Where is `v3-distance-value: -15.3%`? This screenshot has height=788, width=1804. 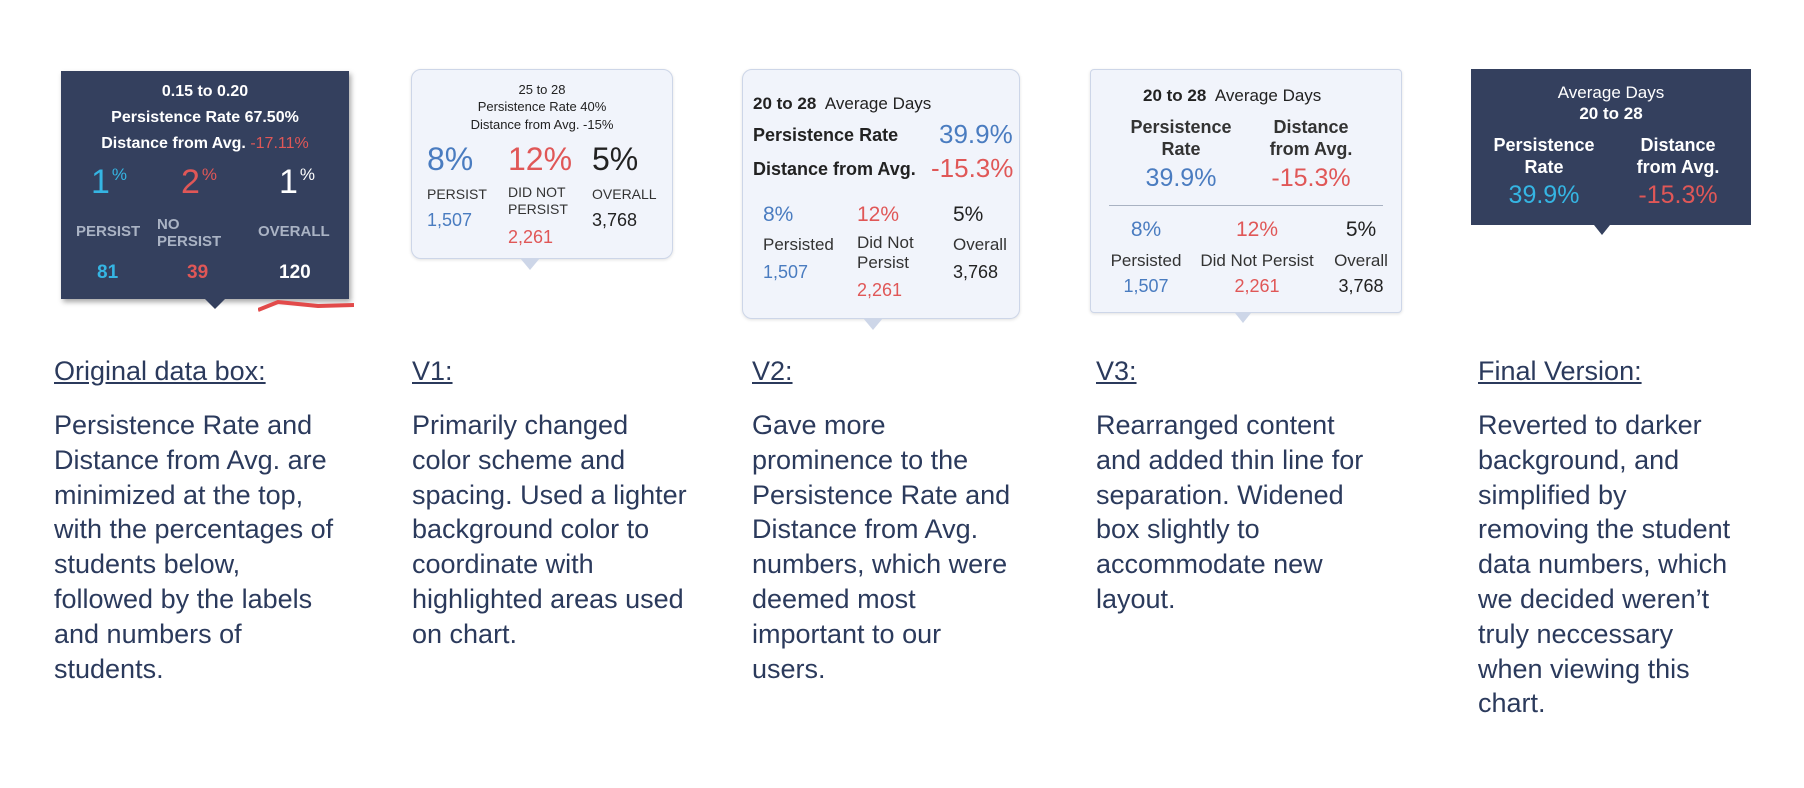 v3-distance-value: -15.3% is located at coordinates (1311, 178).